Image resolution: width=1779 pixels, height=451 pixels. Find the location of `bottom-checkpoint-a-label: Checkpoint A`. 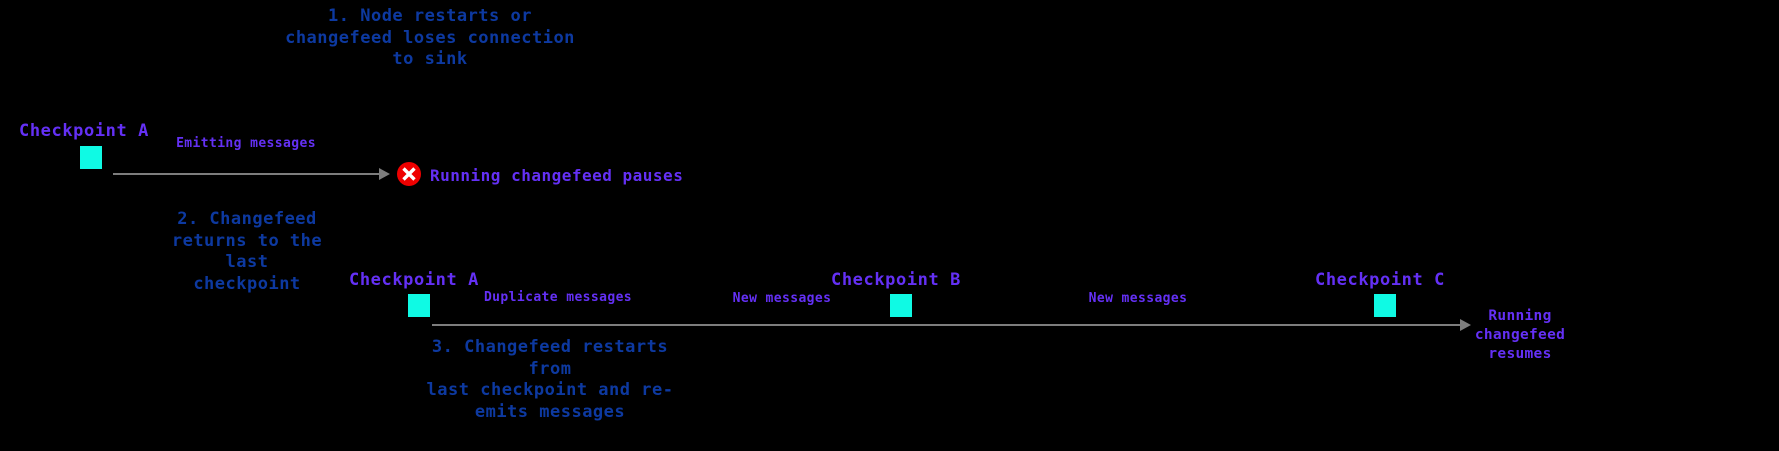

bottom-checkpoint-a-label: Checkpoint A is located at coordinates (414, 280).